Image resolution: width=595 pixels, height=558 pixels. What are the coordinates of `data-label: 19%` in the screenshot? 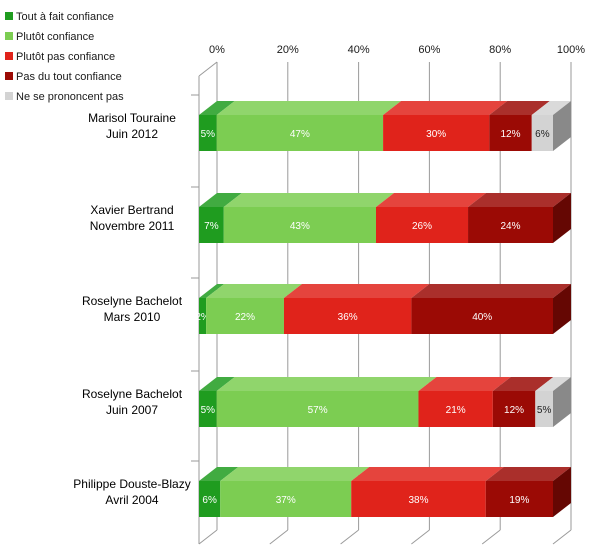 It's located at (519, 500).